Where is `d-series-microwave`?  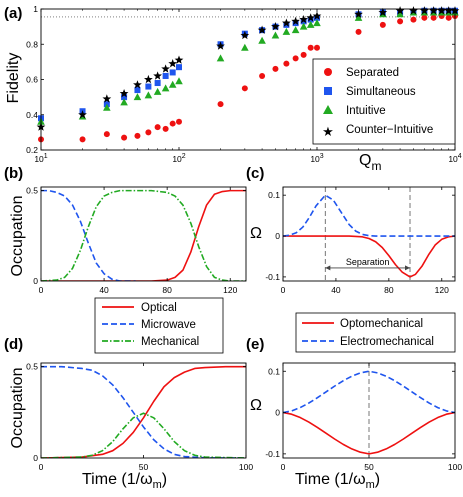
d-series-microwave is located at coordinates (143, 411).